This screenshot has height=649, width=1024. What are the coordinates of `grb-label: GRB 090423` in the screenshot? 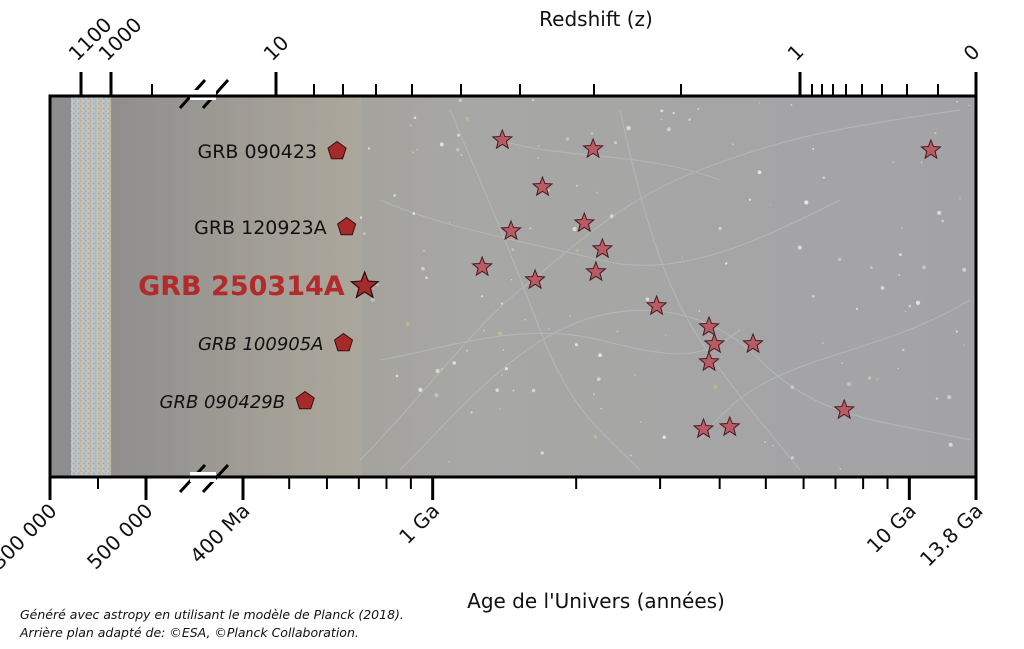 It's located at (258, 152).